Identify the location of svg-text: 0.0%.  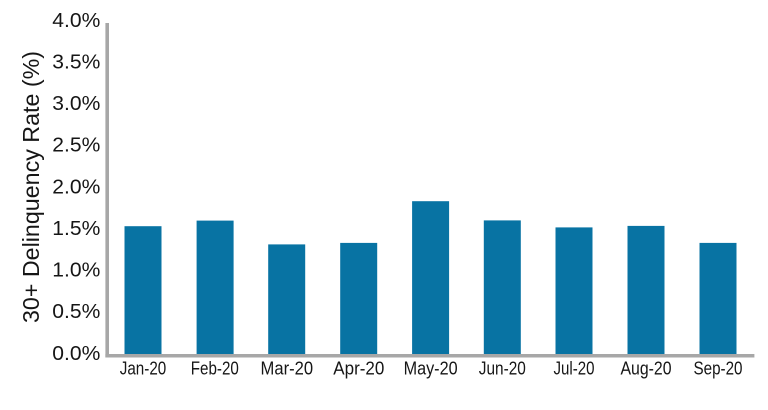
(76, 354).